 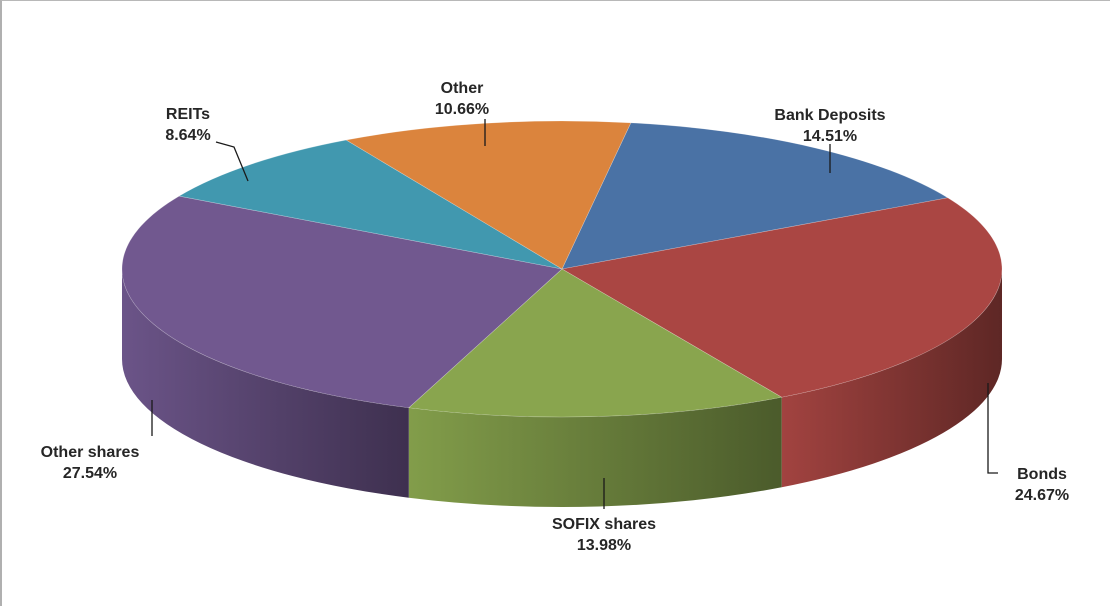 I want to click on slice-label-bonds: Bonds, so click(x=1042, y=474).